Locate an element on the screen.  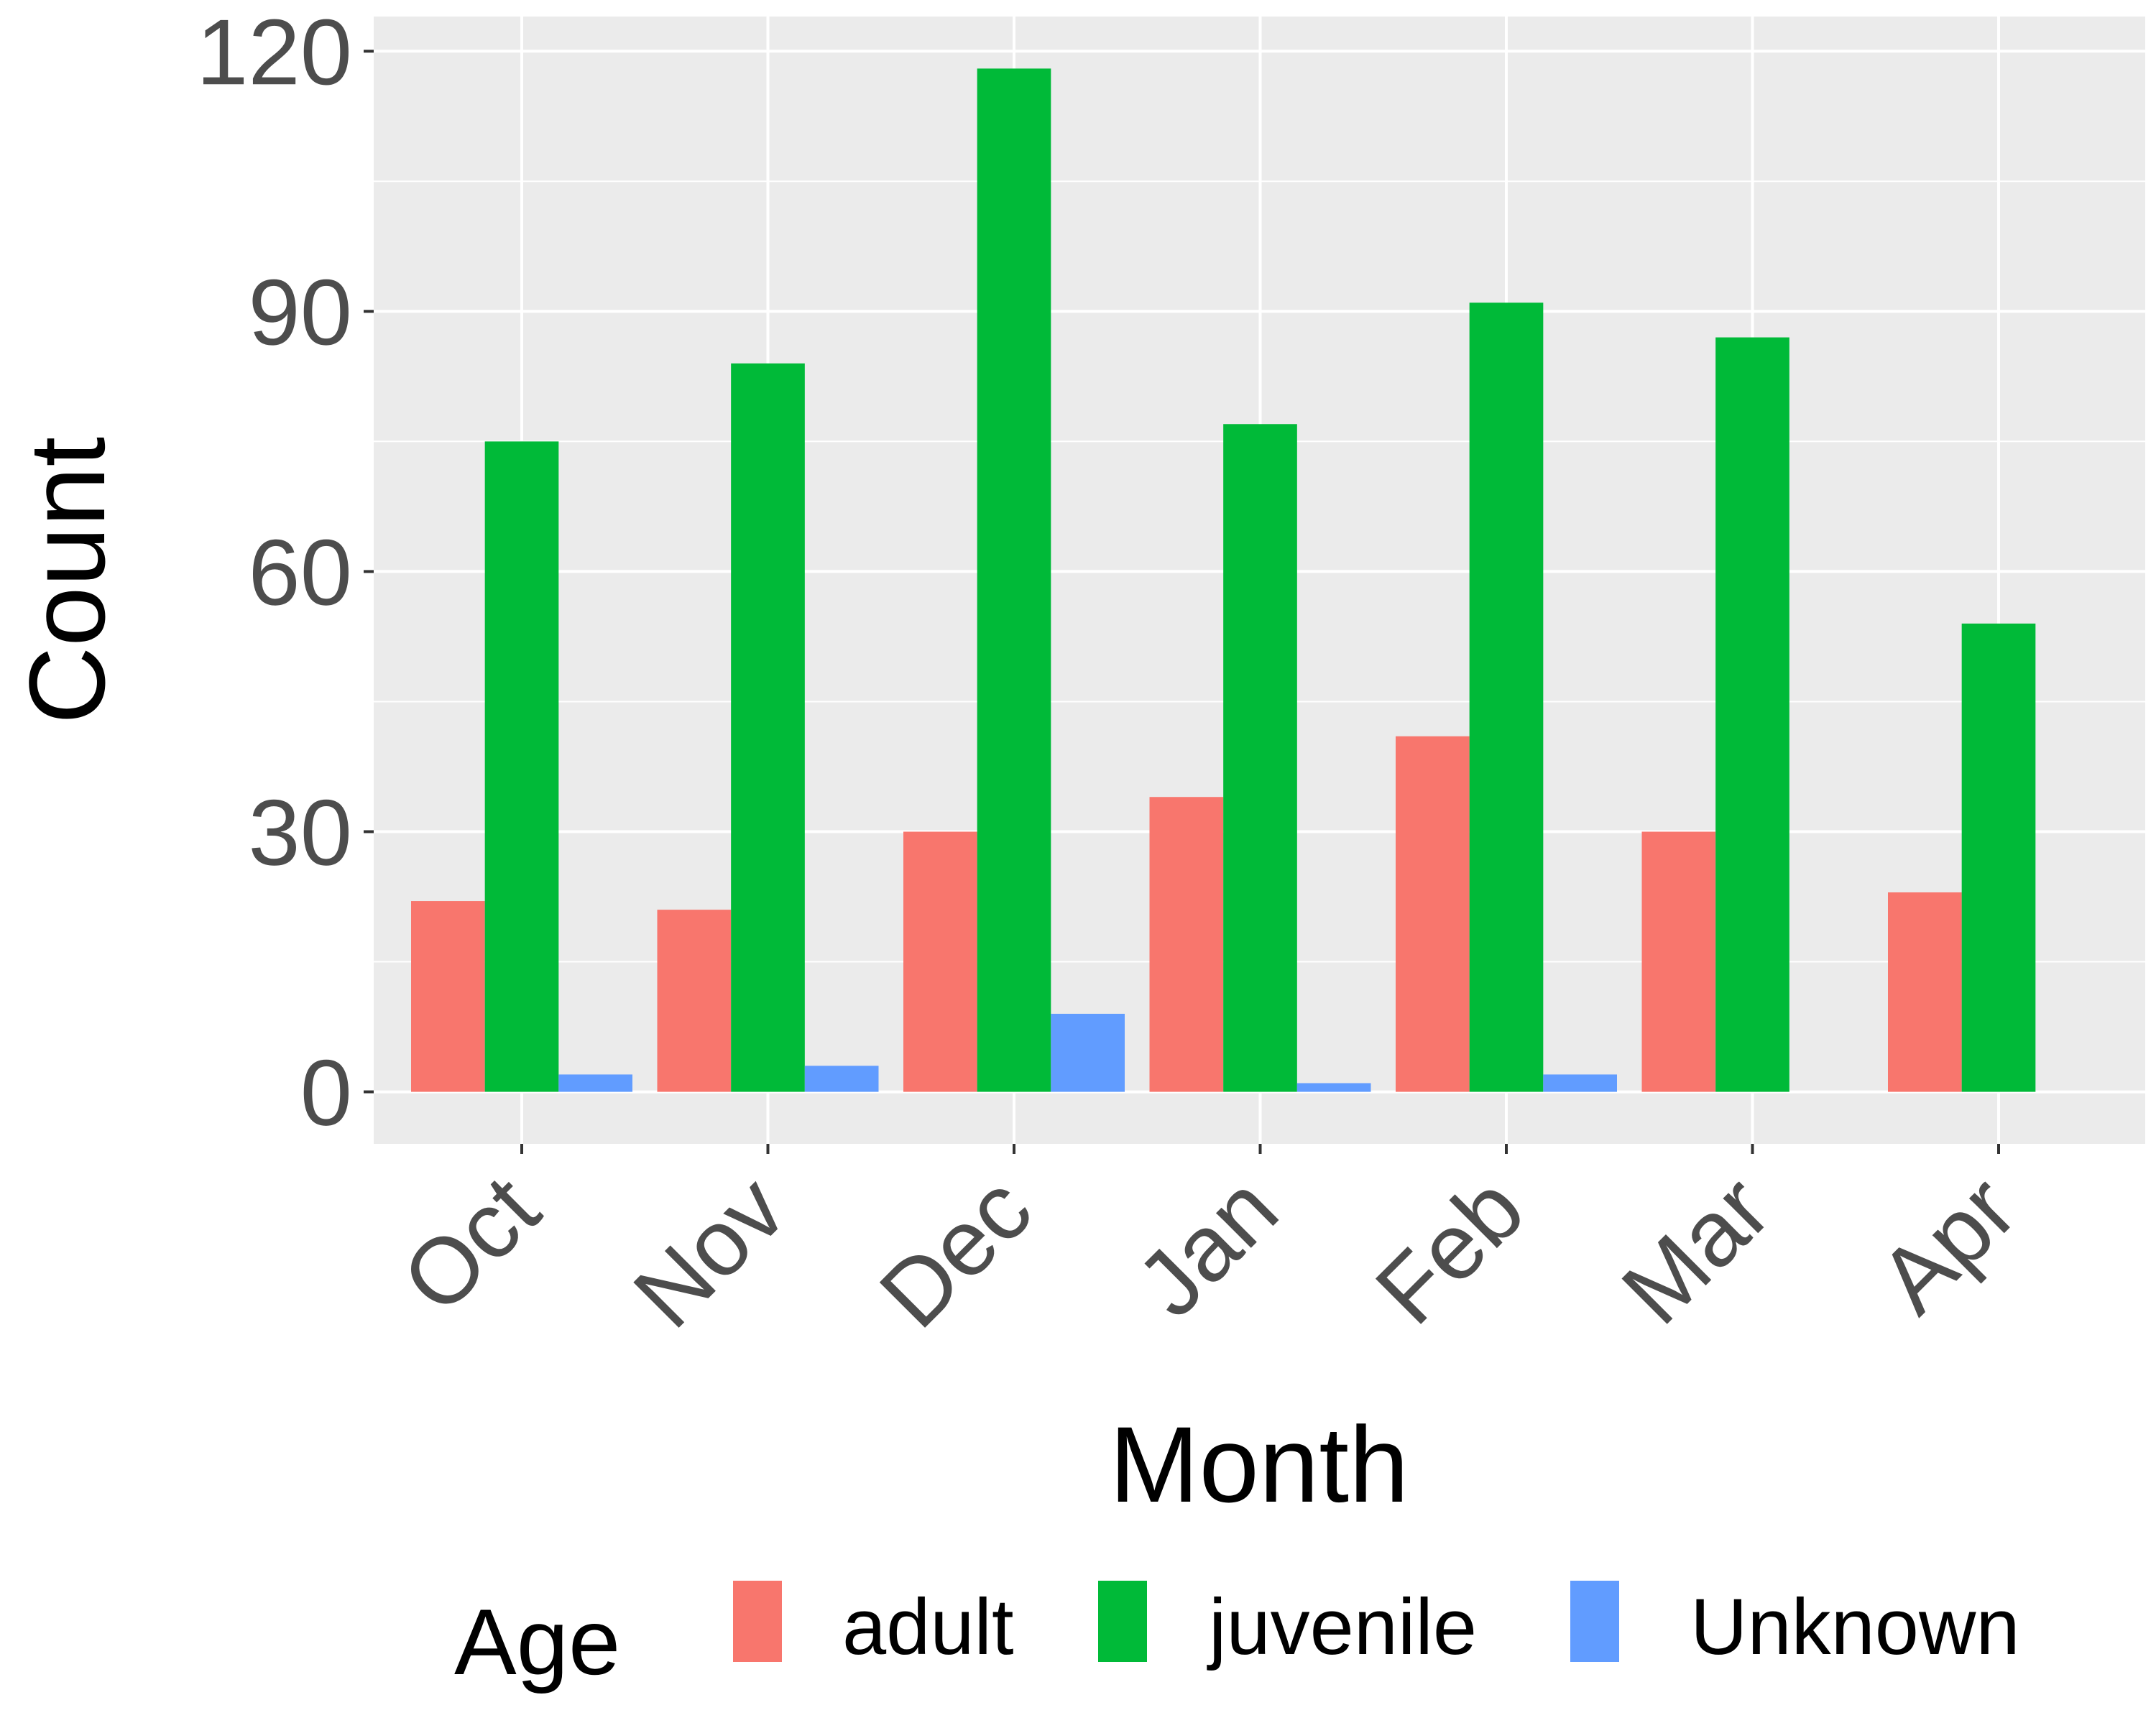
bar-adult-mar is located at coordinates (1678, 961).